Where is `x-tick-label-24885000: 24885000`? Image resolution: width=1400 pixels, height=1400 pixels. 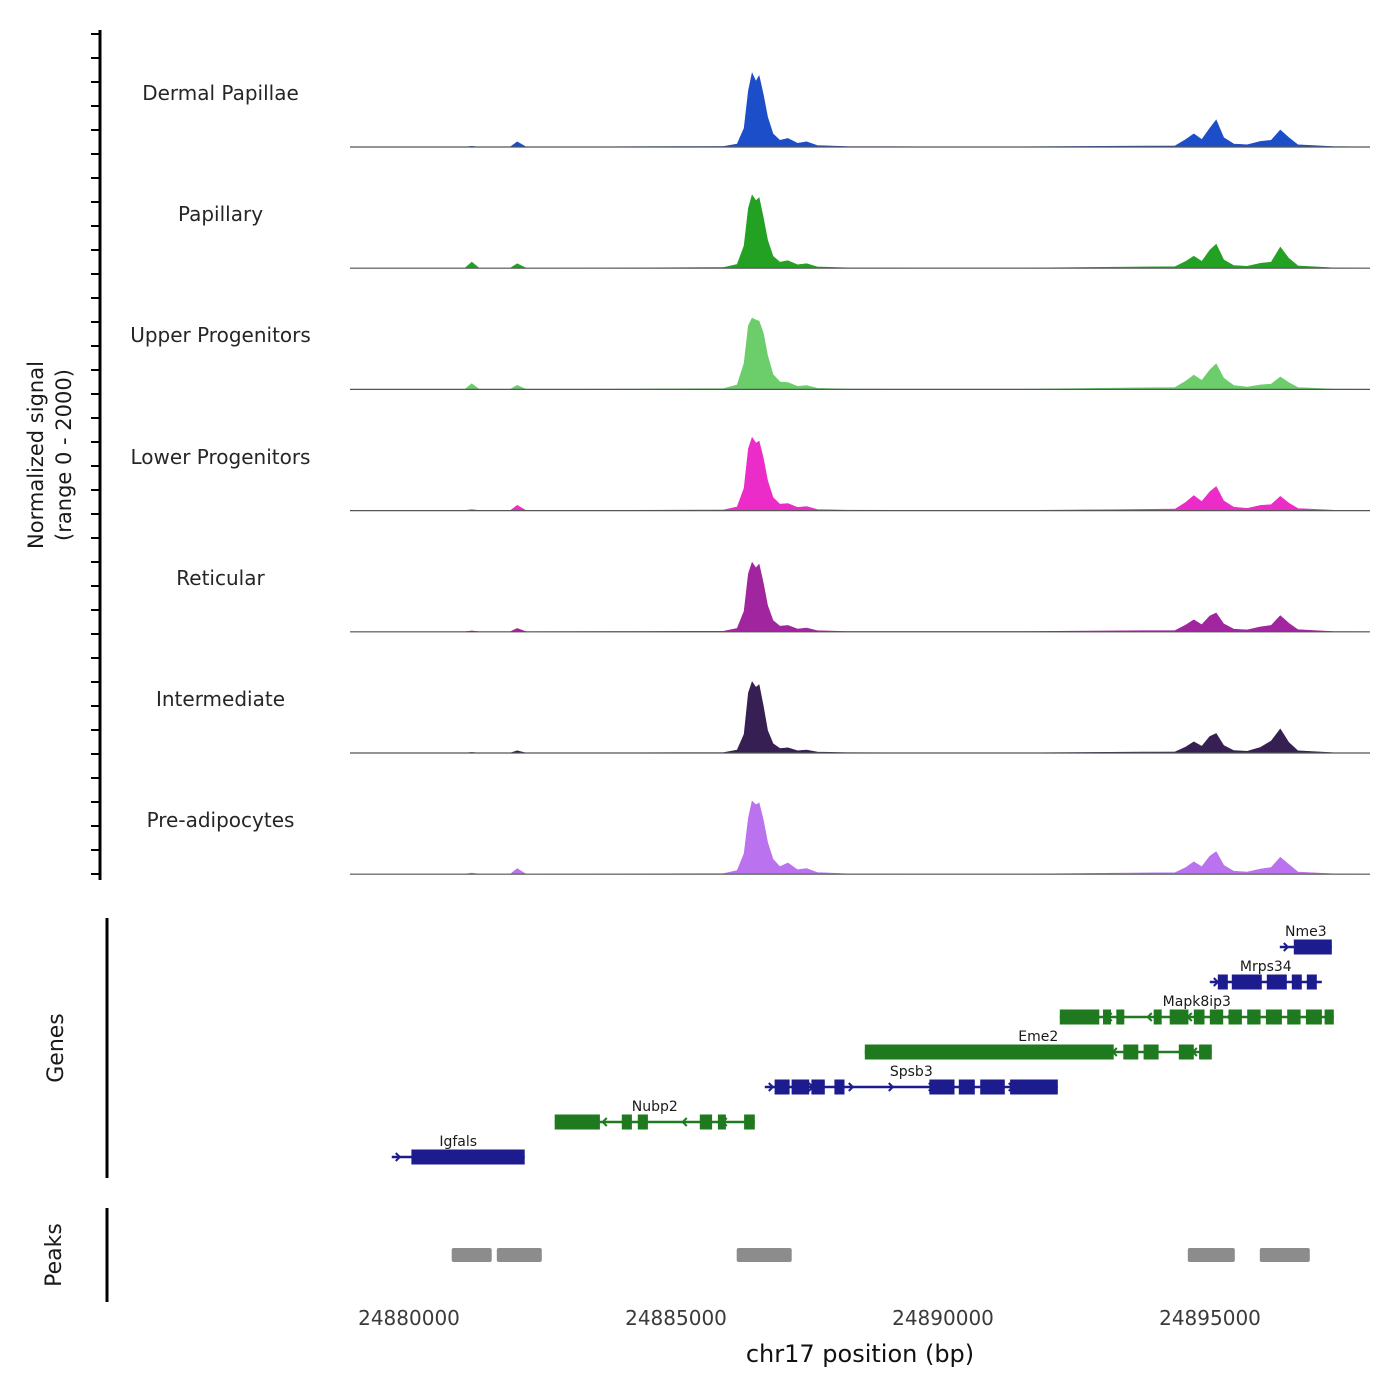
x-tick-label-24885000: 24885000 is located at coordinates (676, 1318).